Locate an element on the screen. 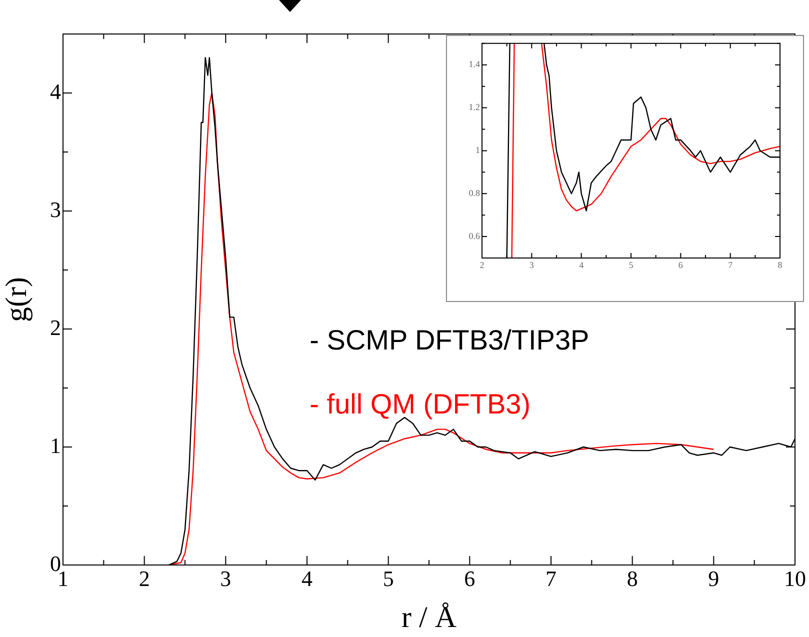 The width and height of the screenshot is (809, 637). y-tick-label: 1.2 is located at coordinates (474, 107).